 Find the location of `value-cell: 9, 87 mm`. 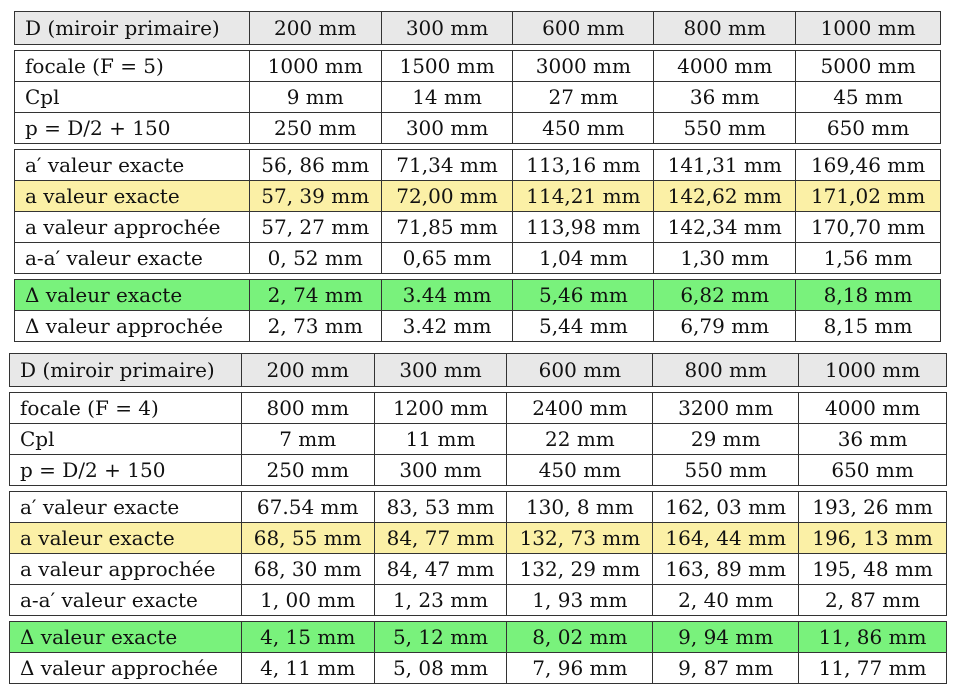

value-cell: 9, 87 mm is located at coordinates (726, 668).